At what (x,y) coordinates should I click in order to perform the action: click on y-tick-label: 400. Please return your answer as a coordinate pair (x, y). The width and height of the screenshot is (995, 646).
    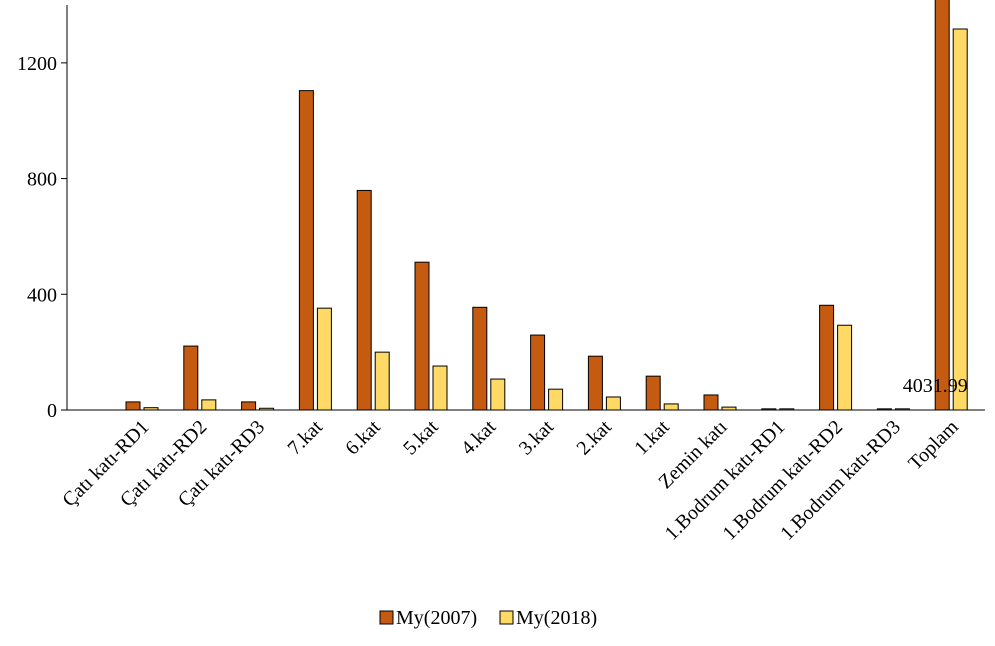
    Looking at the image, I should click on (42, 295).